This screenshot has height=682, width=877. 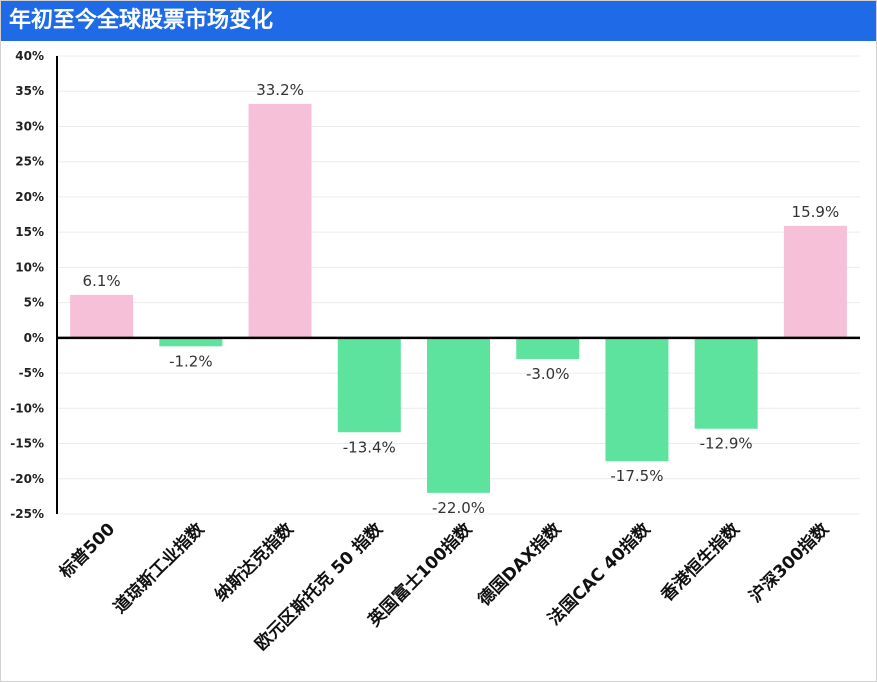 I want to click on y-tick-label: 0%, so click(x=34, y=338).